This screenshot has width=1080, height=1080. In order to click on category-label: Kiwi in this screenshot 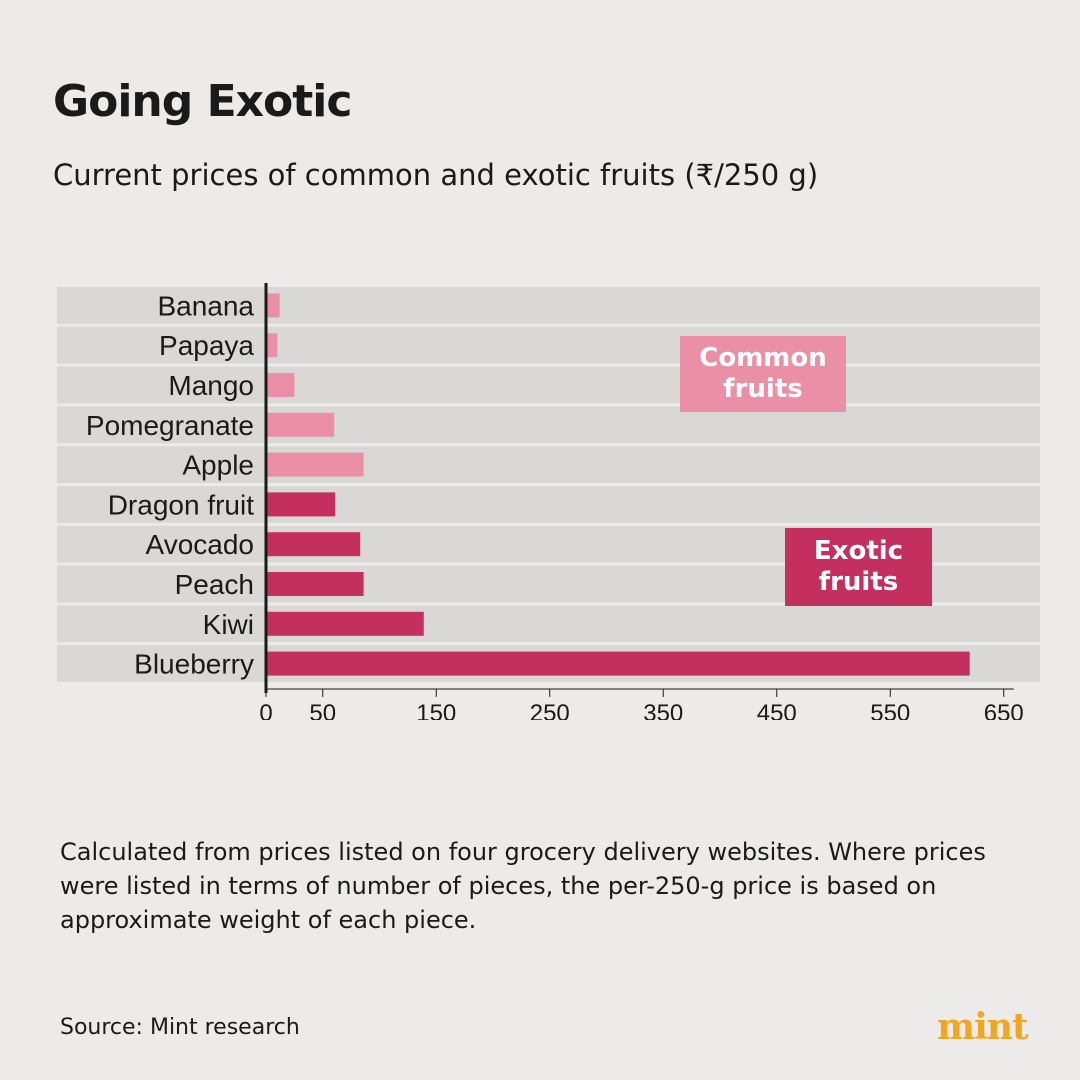, I will do `click(228, 624)`.